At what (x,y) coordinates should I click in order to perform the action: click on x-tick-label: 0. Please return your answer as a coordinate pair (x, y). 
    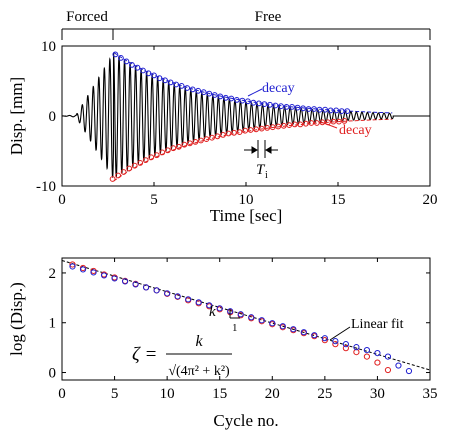
    Looking at the image, I should click on (62, 200).